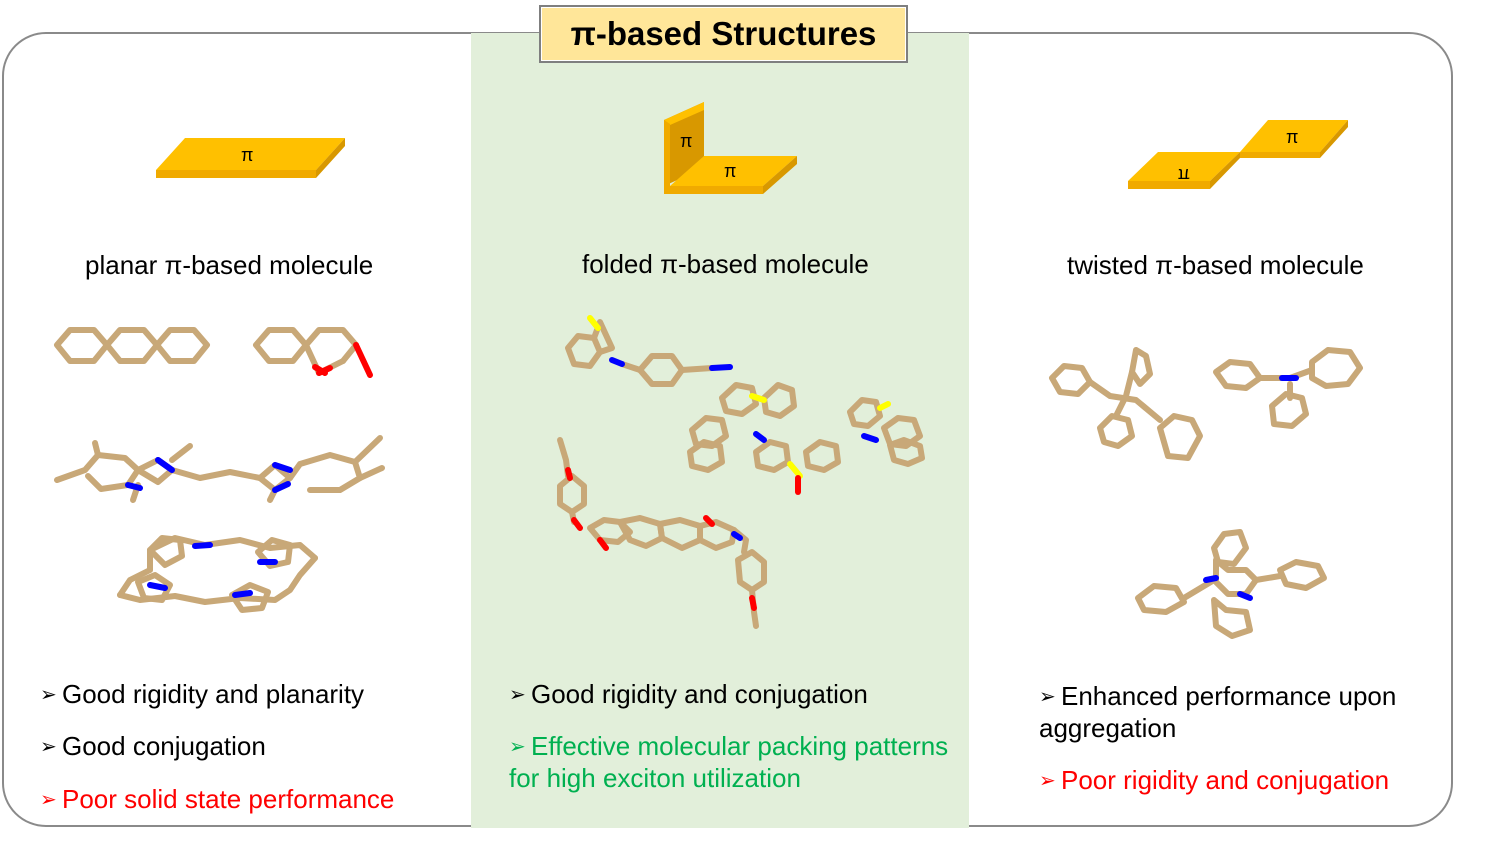 The image size is (1487, 862). I want to click on planar-bullet-2: ➢ Good conjugation, so click(153, 746).